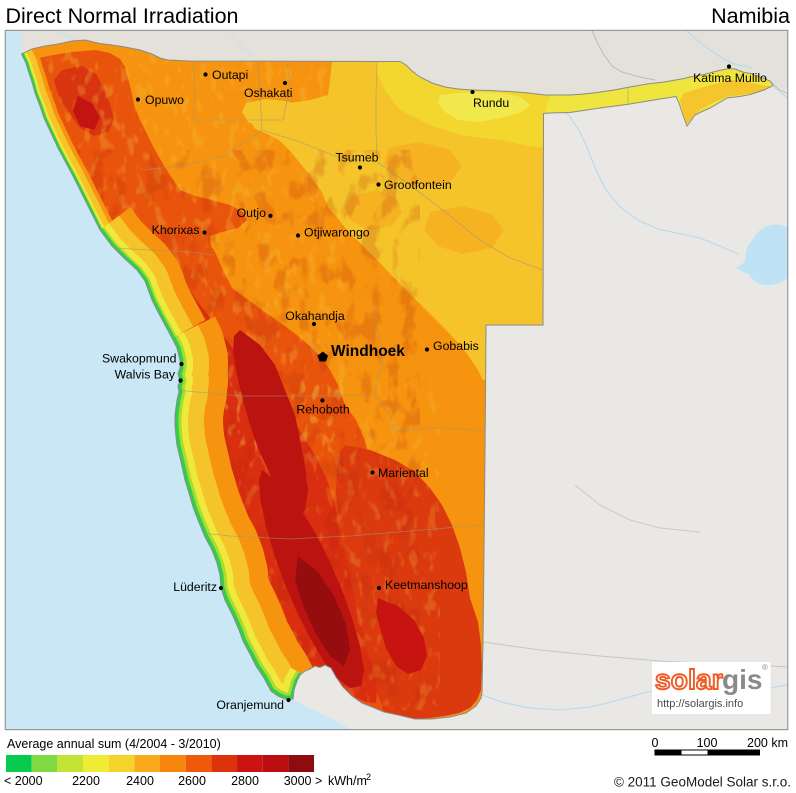 The width and height of the screenshot is (796, 793). What do you see at coordinates (176, 230) in the screenshot?
I see `svg-text: Khorixas` at bounding box center [176, 230].